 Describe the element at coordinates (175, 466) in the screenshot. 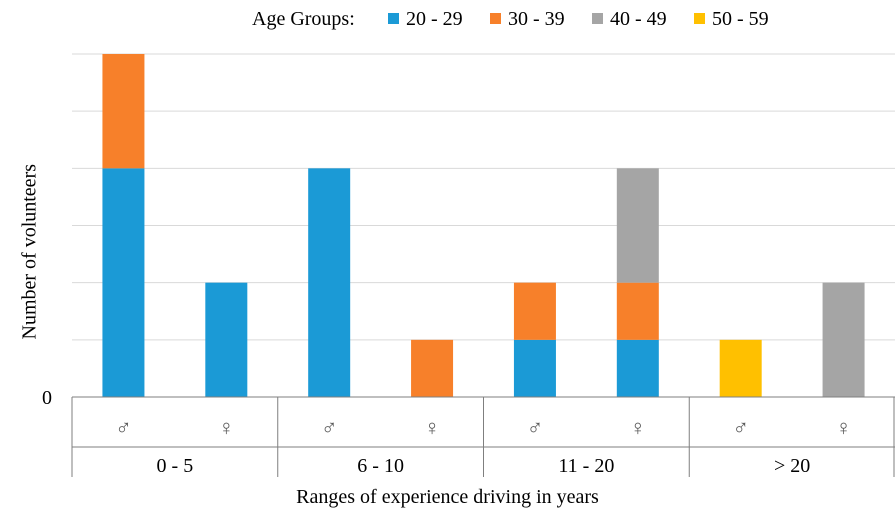

I see `group-label: 0 - 5` at that location.